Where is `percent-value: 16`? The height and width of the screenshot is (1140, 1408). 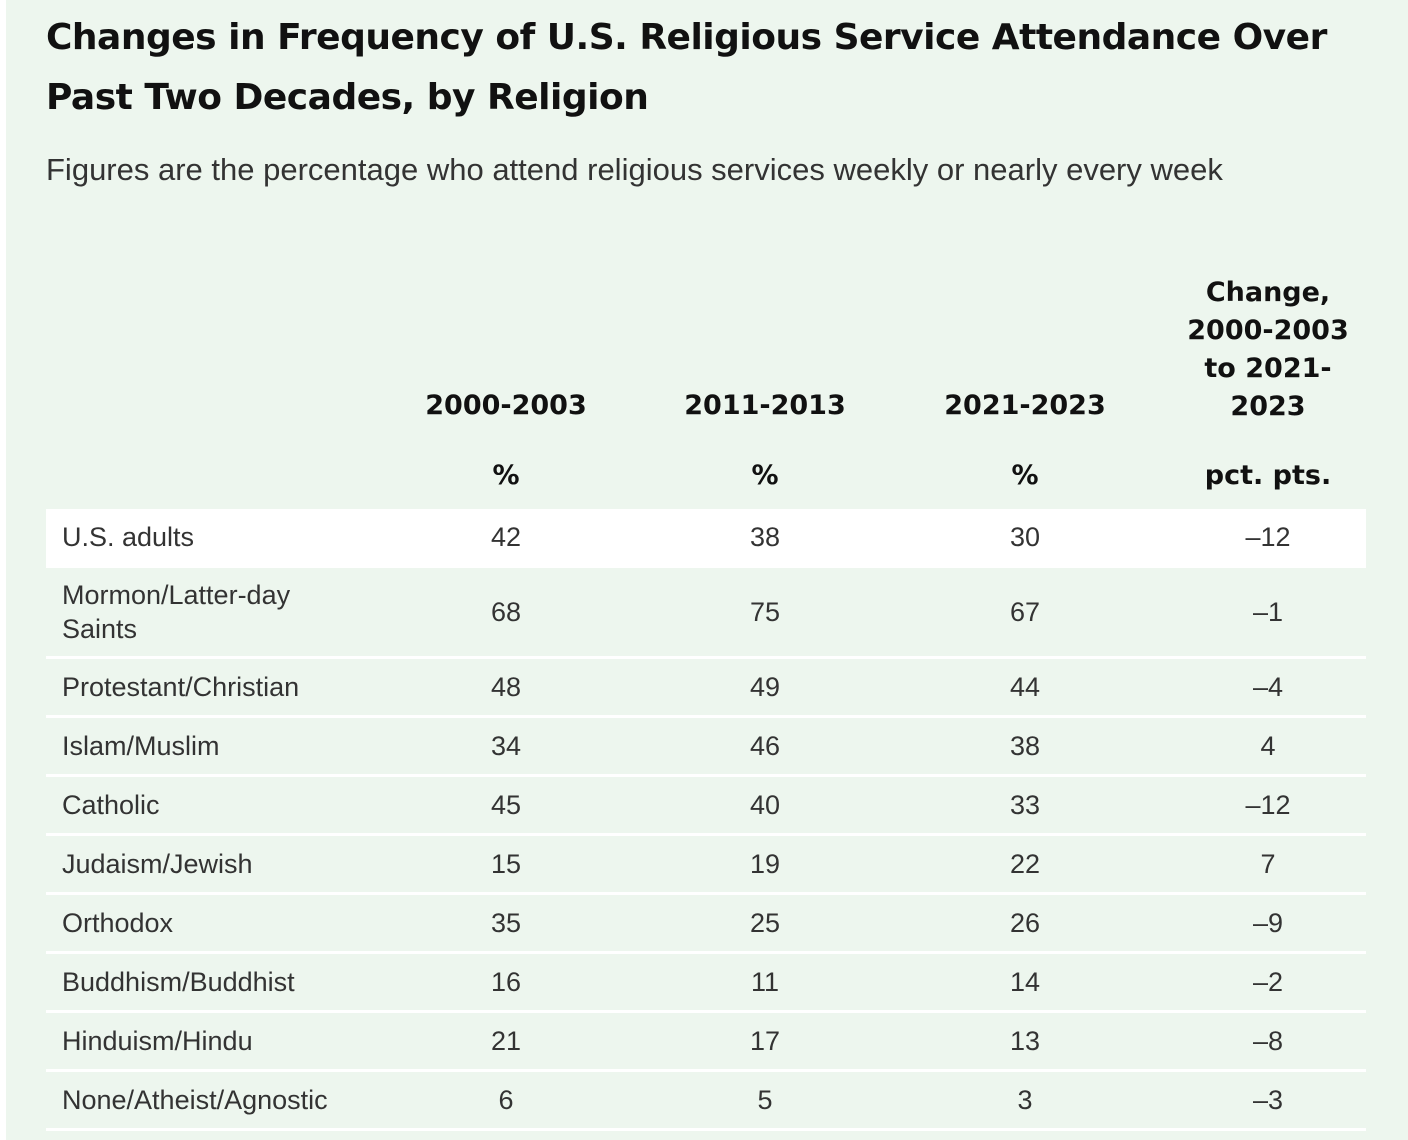 percent-value: 16 is located at coordinates (506, 982).